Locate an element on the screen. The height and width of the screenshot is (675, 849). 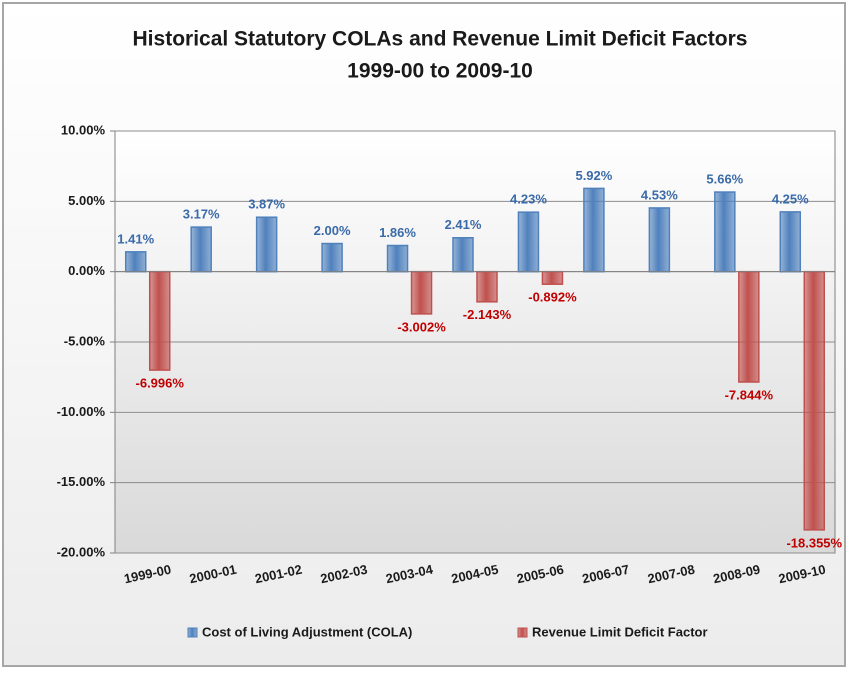
y-tick-label: 10.00% is located at coordinates (83, 129).